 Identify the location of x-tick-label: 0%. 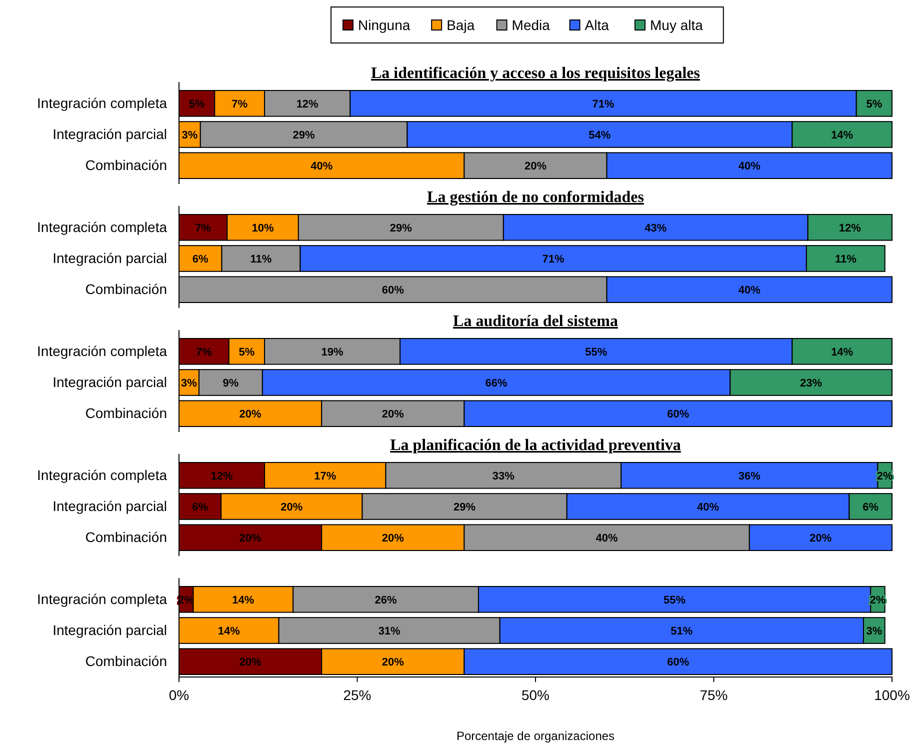
(179, 694).